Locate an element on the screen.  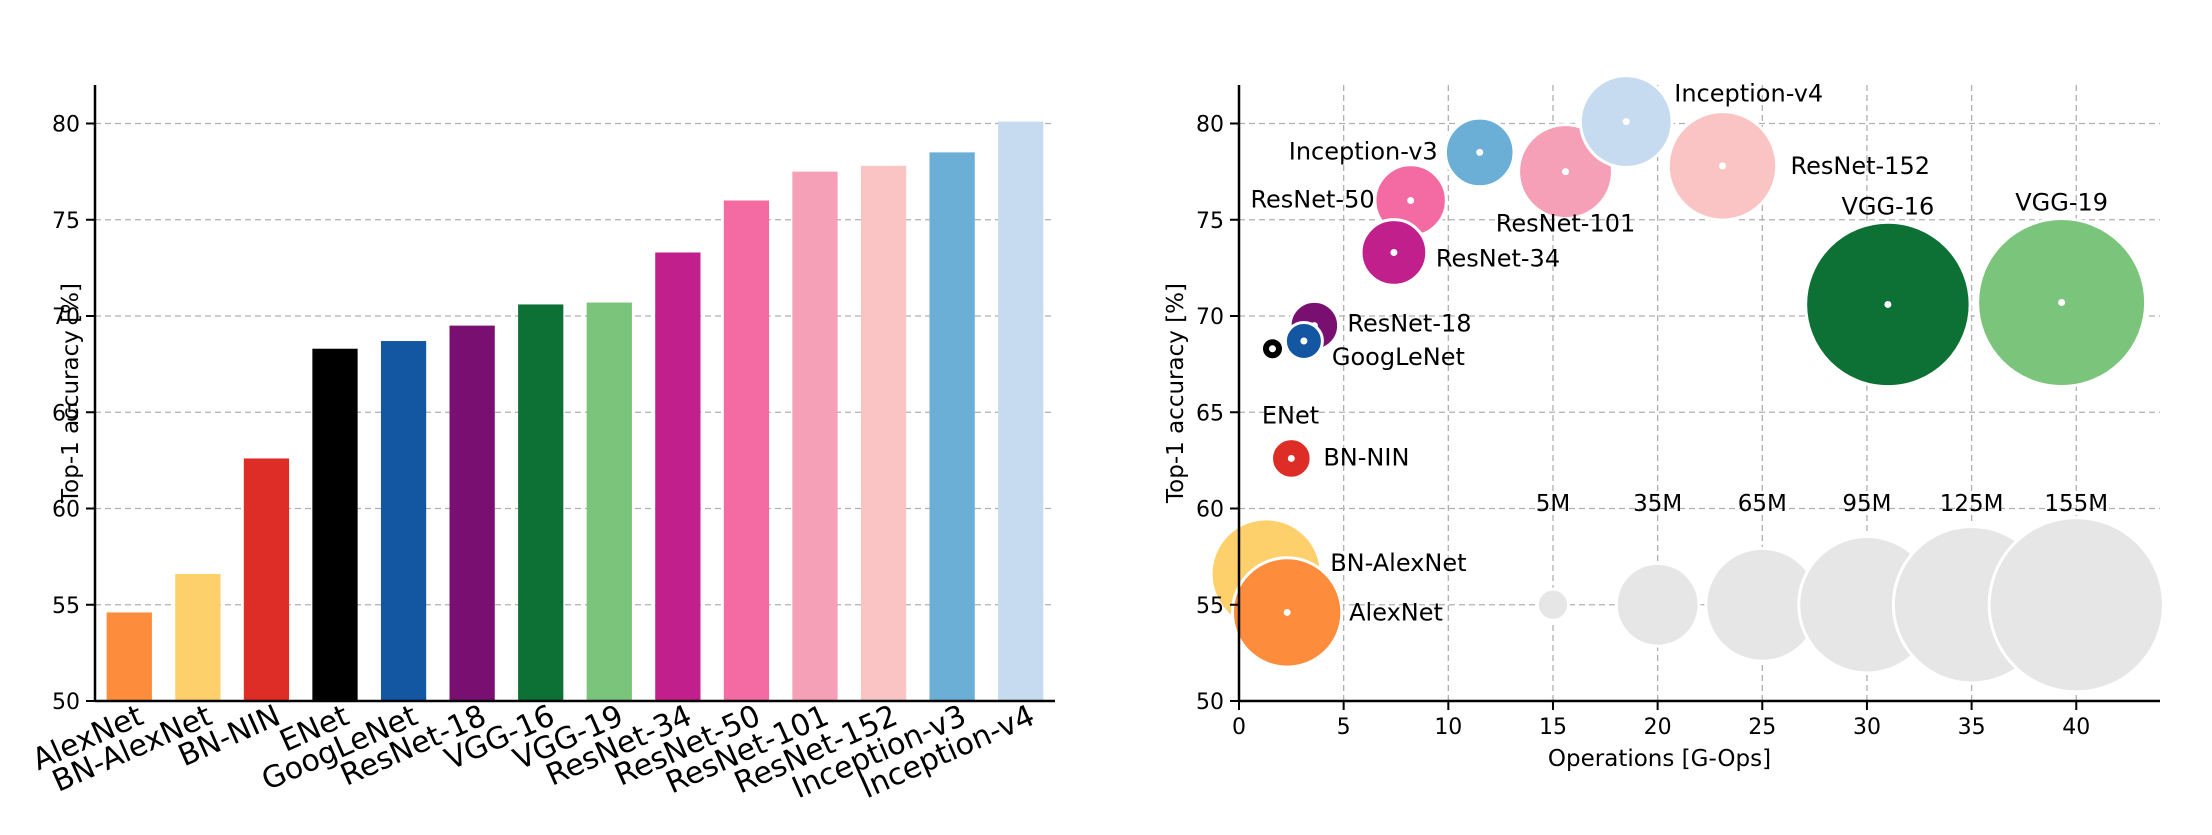
bar-enet is located at coordinates (335, 524).